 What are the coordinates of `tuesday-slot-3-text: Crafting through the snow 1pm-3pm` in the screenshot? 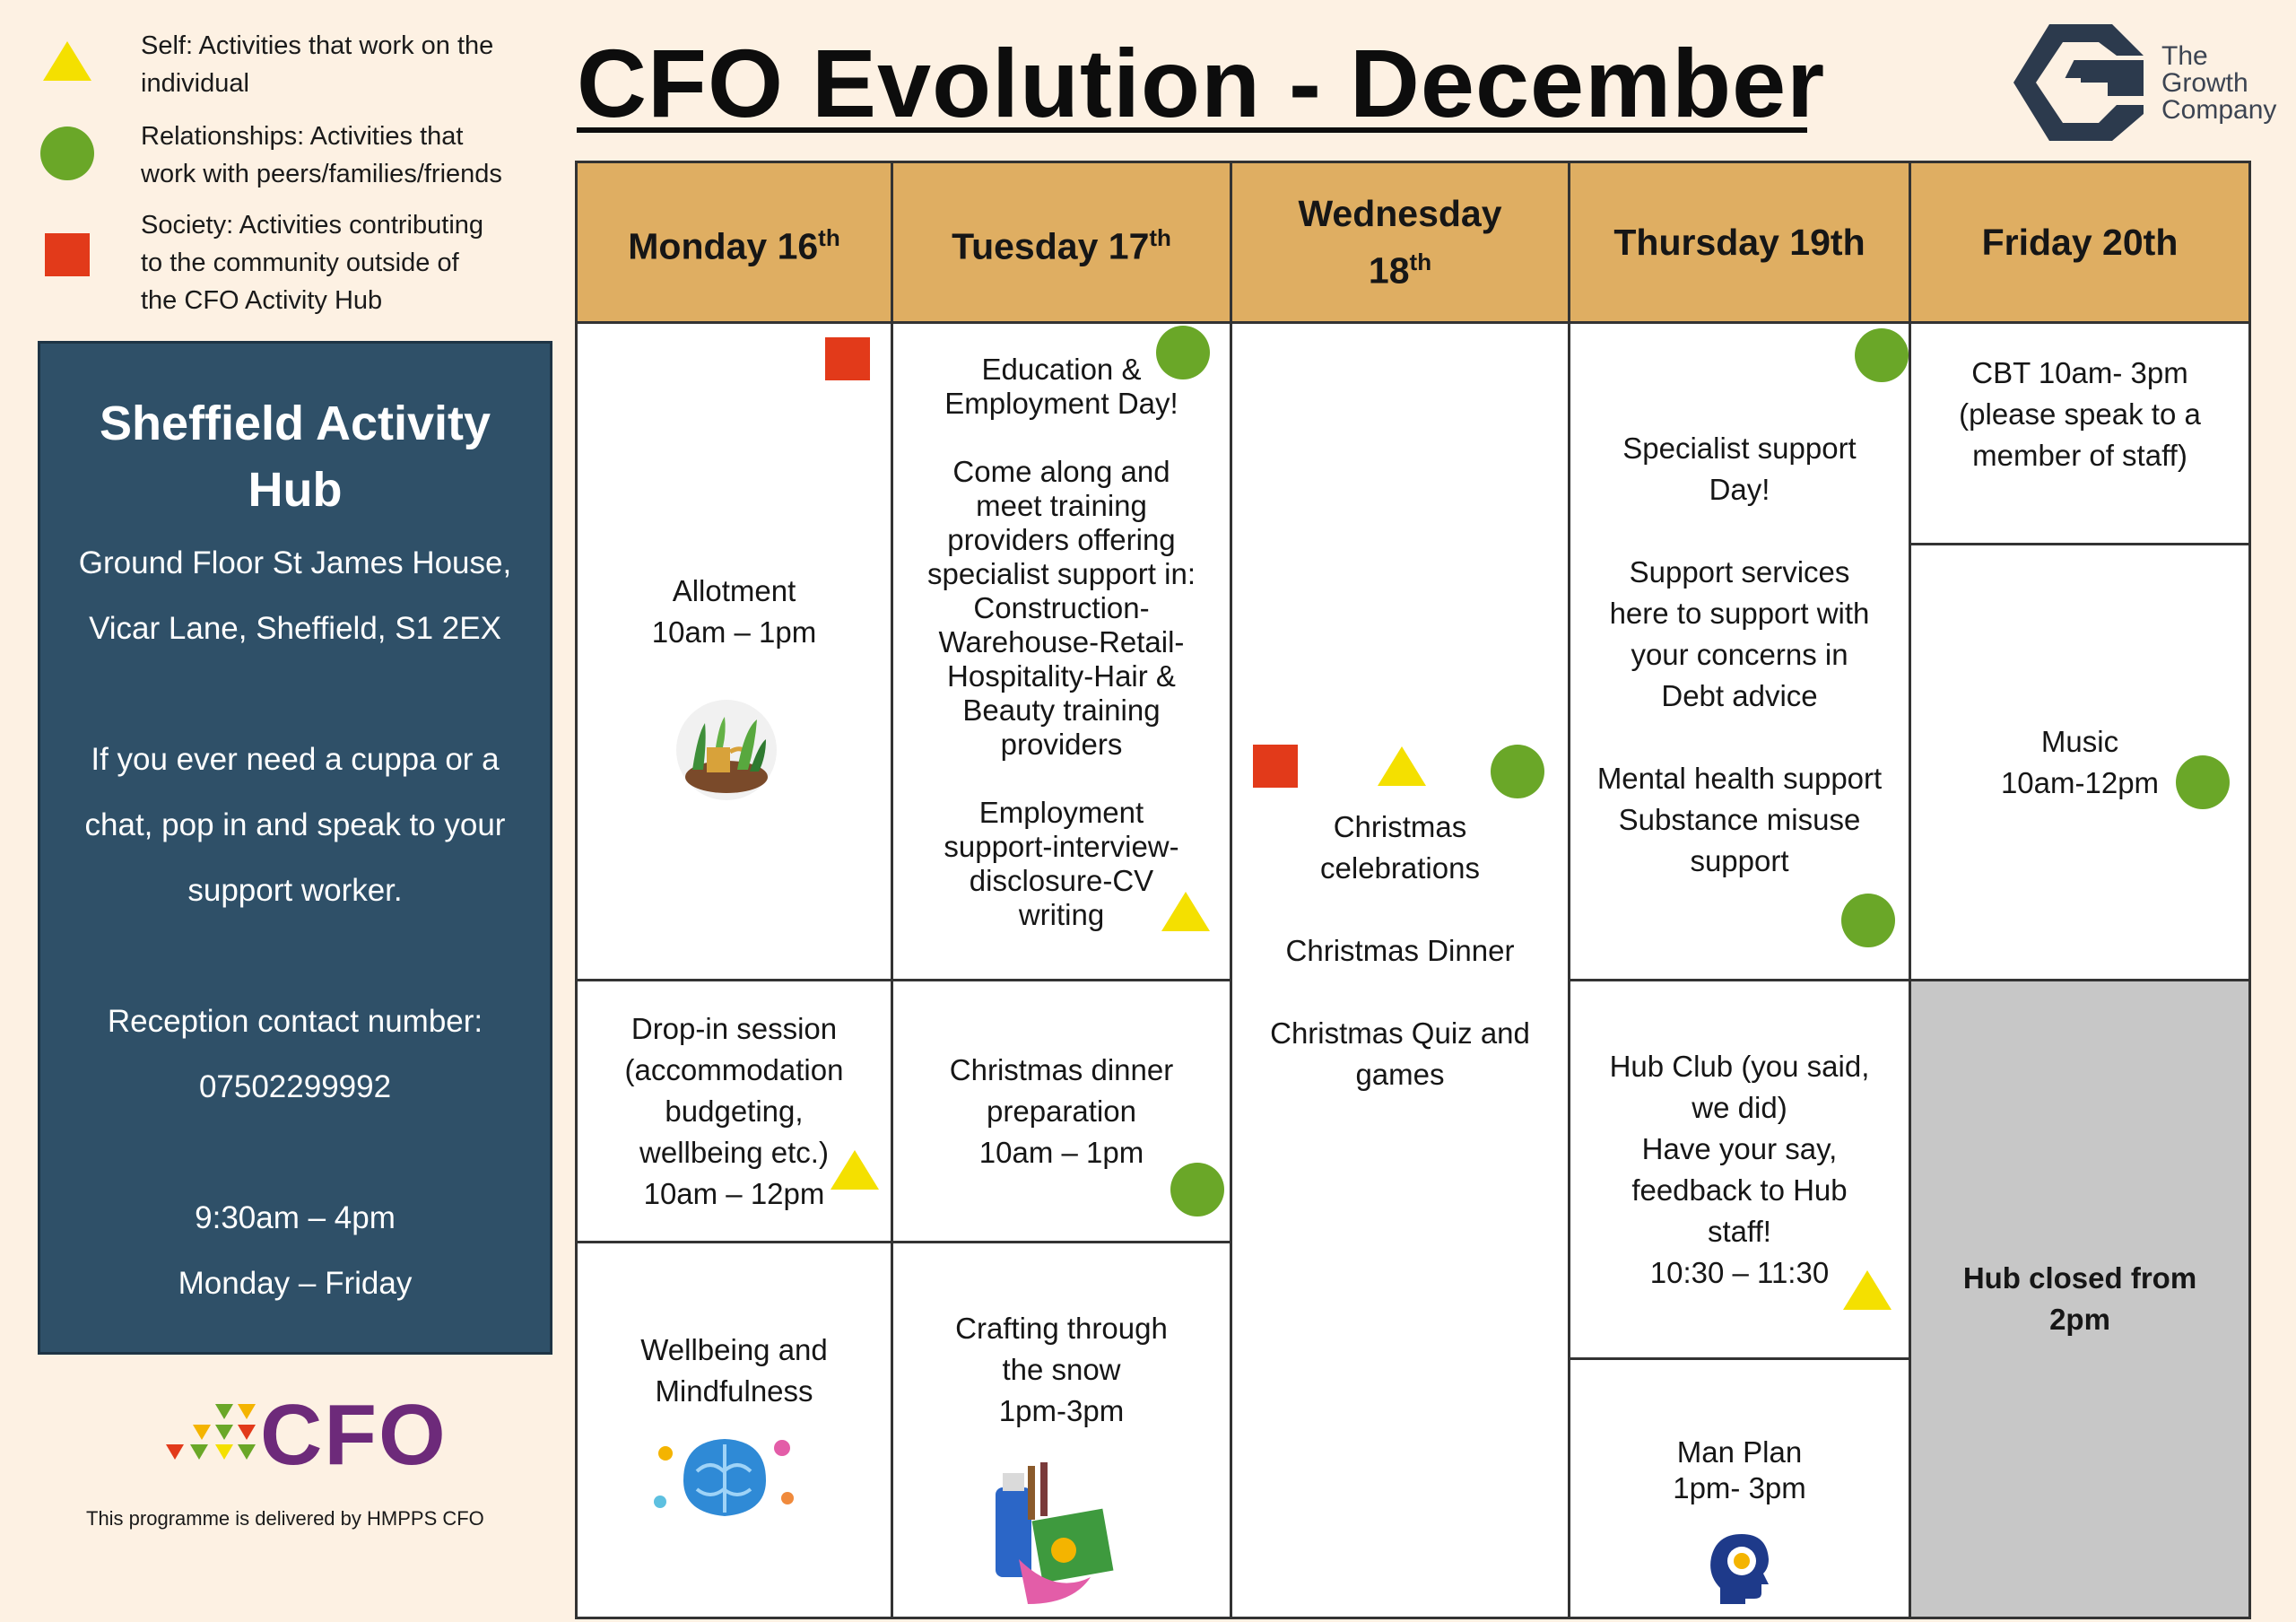 It's located at (1061, 1370).